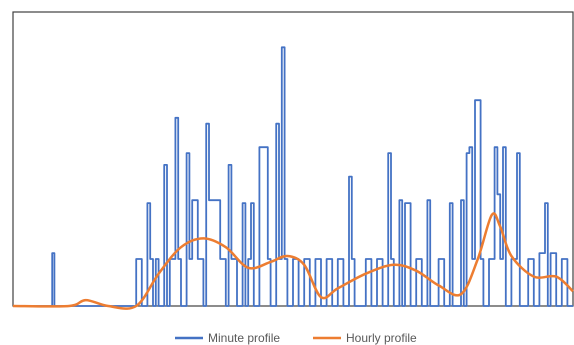  I want to click on legend-item-hourly: Hourly profile, so click(365, 338).